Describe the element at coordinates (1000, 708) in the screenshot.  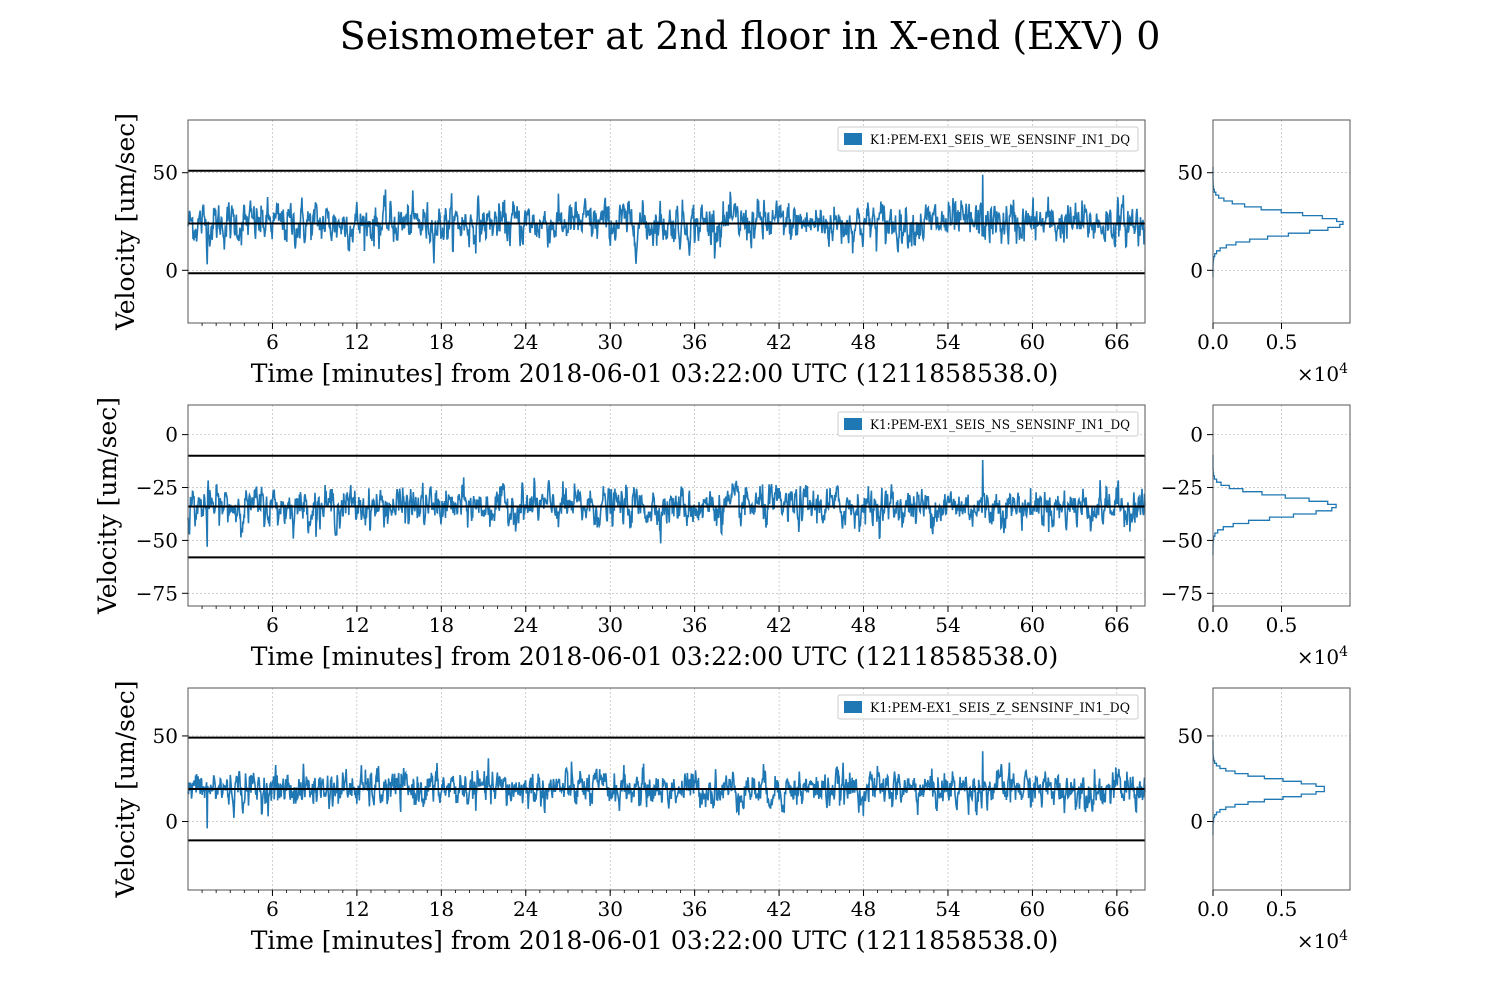
I see `legend-label: K1:PEM-EX1_SEIS_Z_SENSINF_IN1_DQ` at that location.